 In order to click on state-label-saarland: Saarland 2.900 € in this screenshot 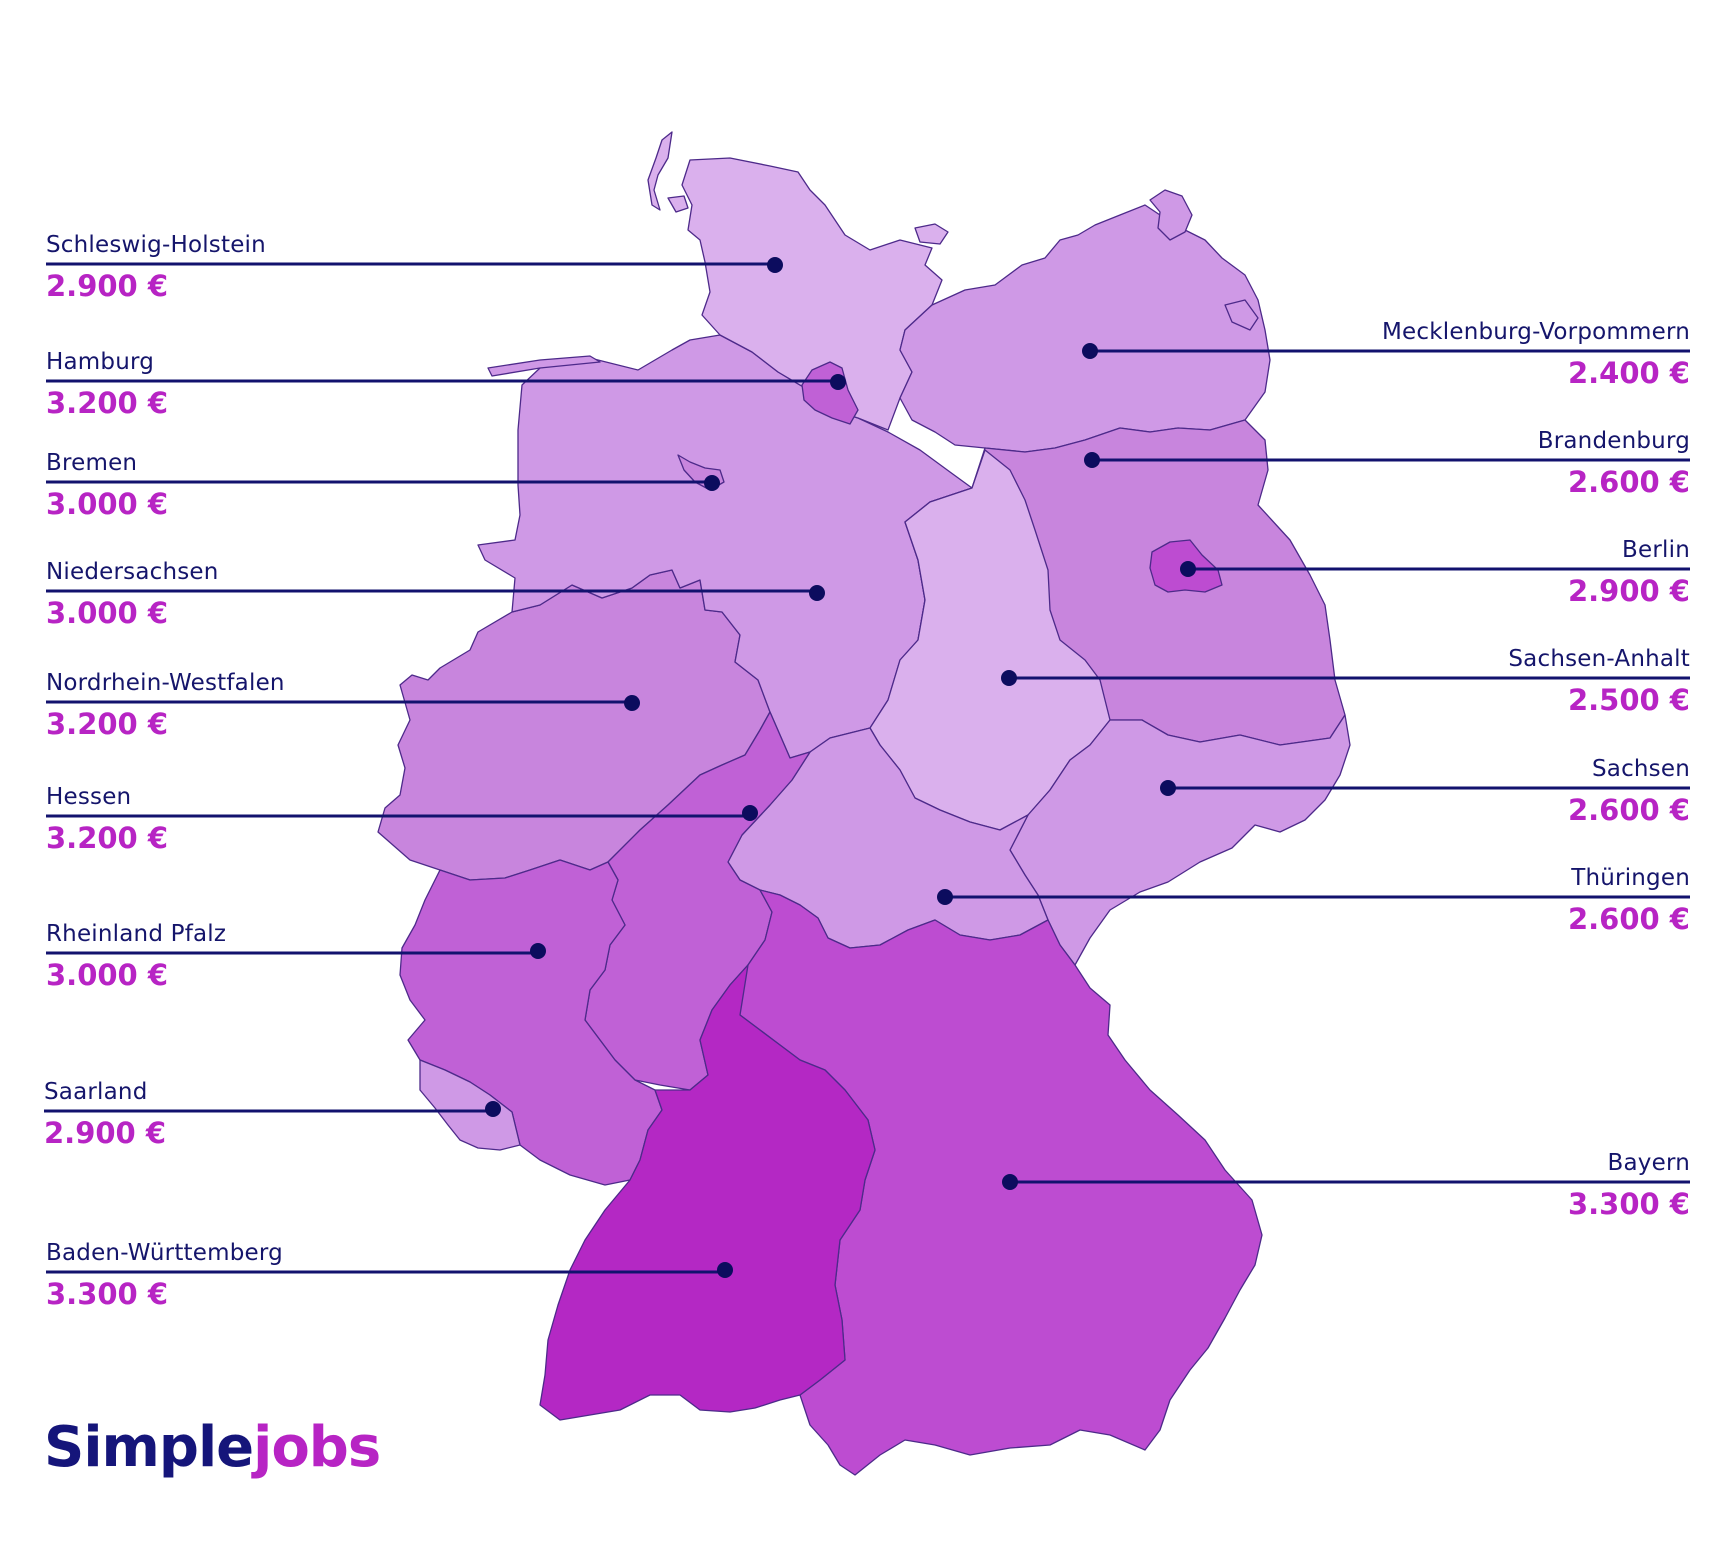, I will do `click(105, 1115)`.